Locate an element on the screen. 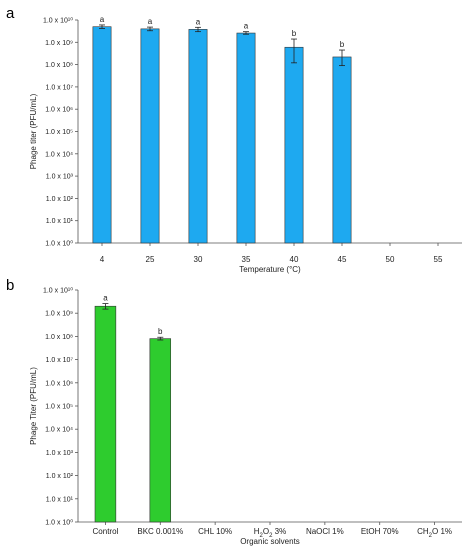  panel-letter-a: a is located at coordinates (10, 13).